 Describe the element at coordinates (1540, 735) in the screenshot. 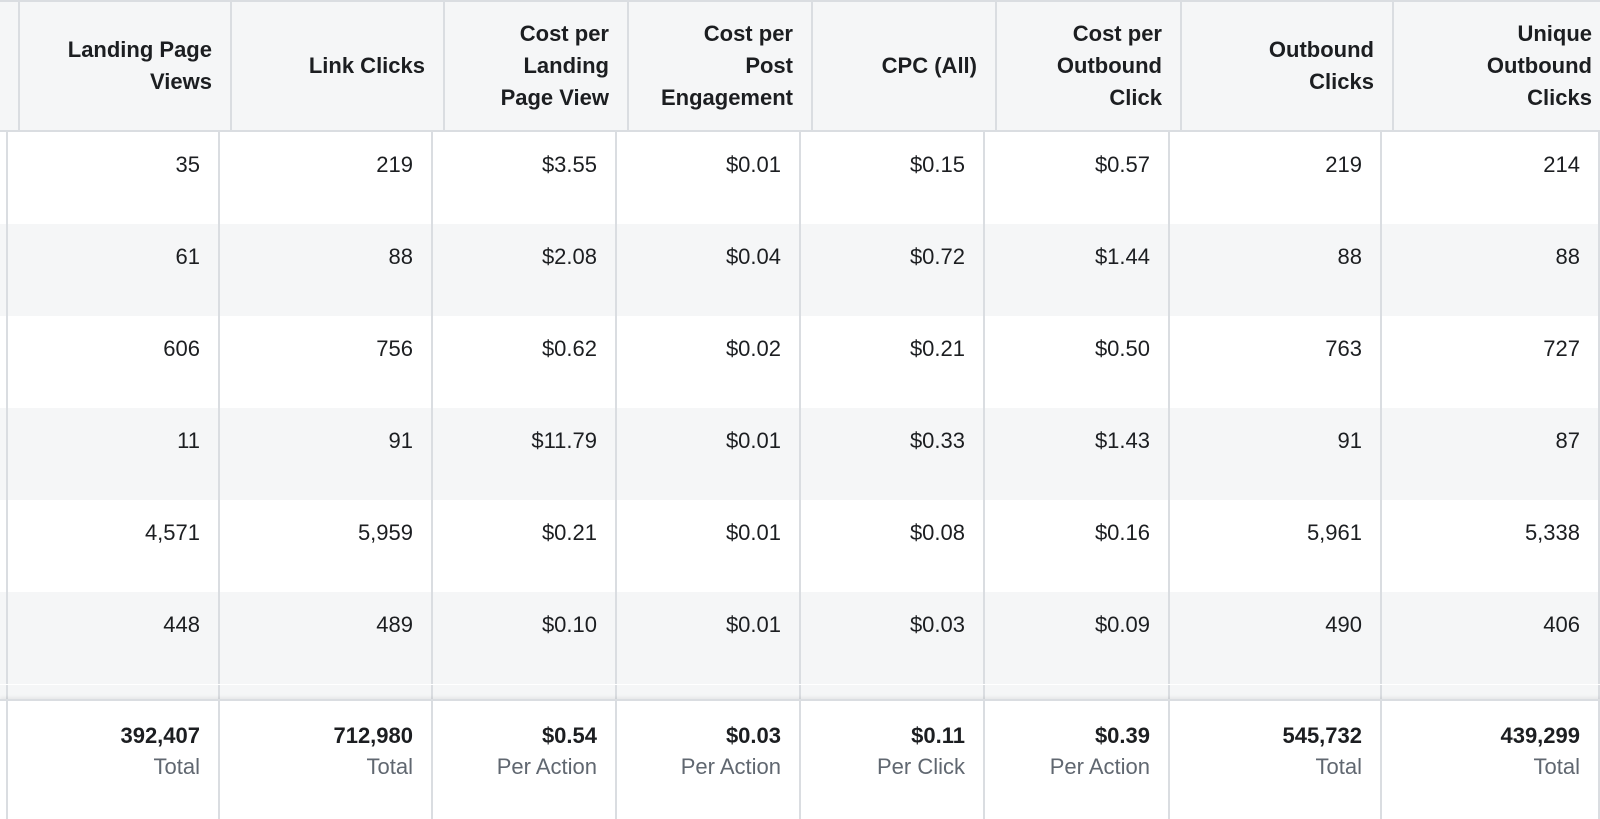

I see `summary-value: 439,299` at that location.